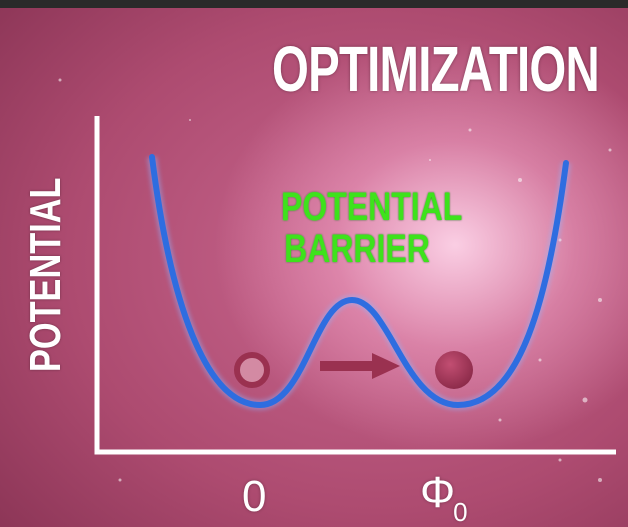 This screenshot has height=527, width=628. Describe the element at coordinates (454, 370) in the screenshot. I see `end-ball-icon` at that location.